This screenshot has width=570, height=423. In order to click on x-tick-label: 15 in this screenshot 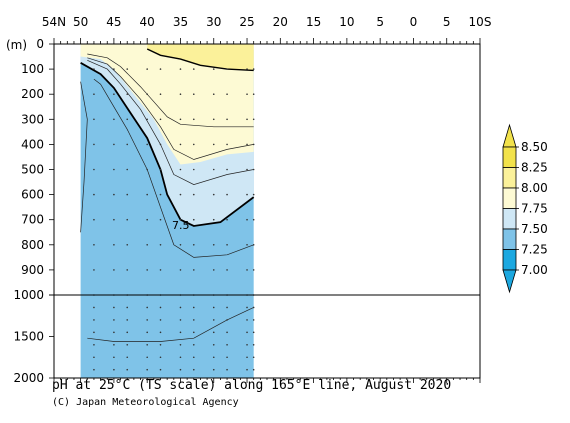, I will do `click(313, 22)`.